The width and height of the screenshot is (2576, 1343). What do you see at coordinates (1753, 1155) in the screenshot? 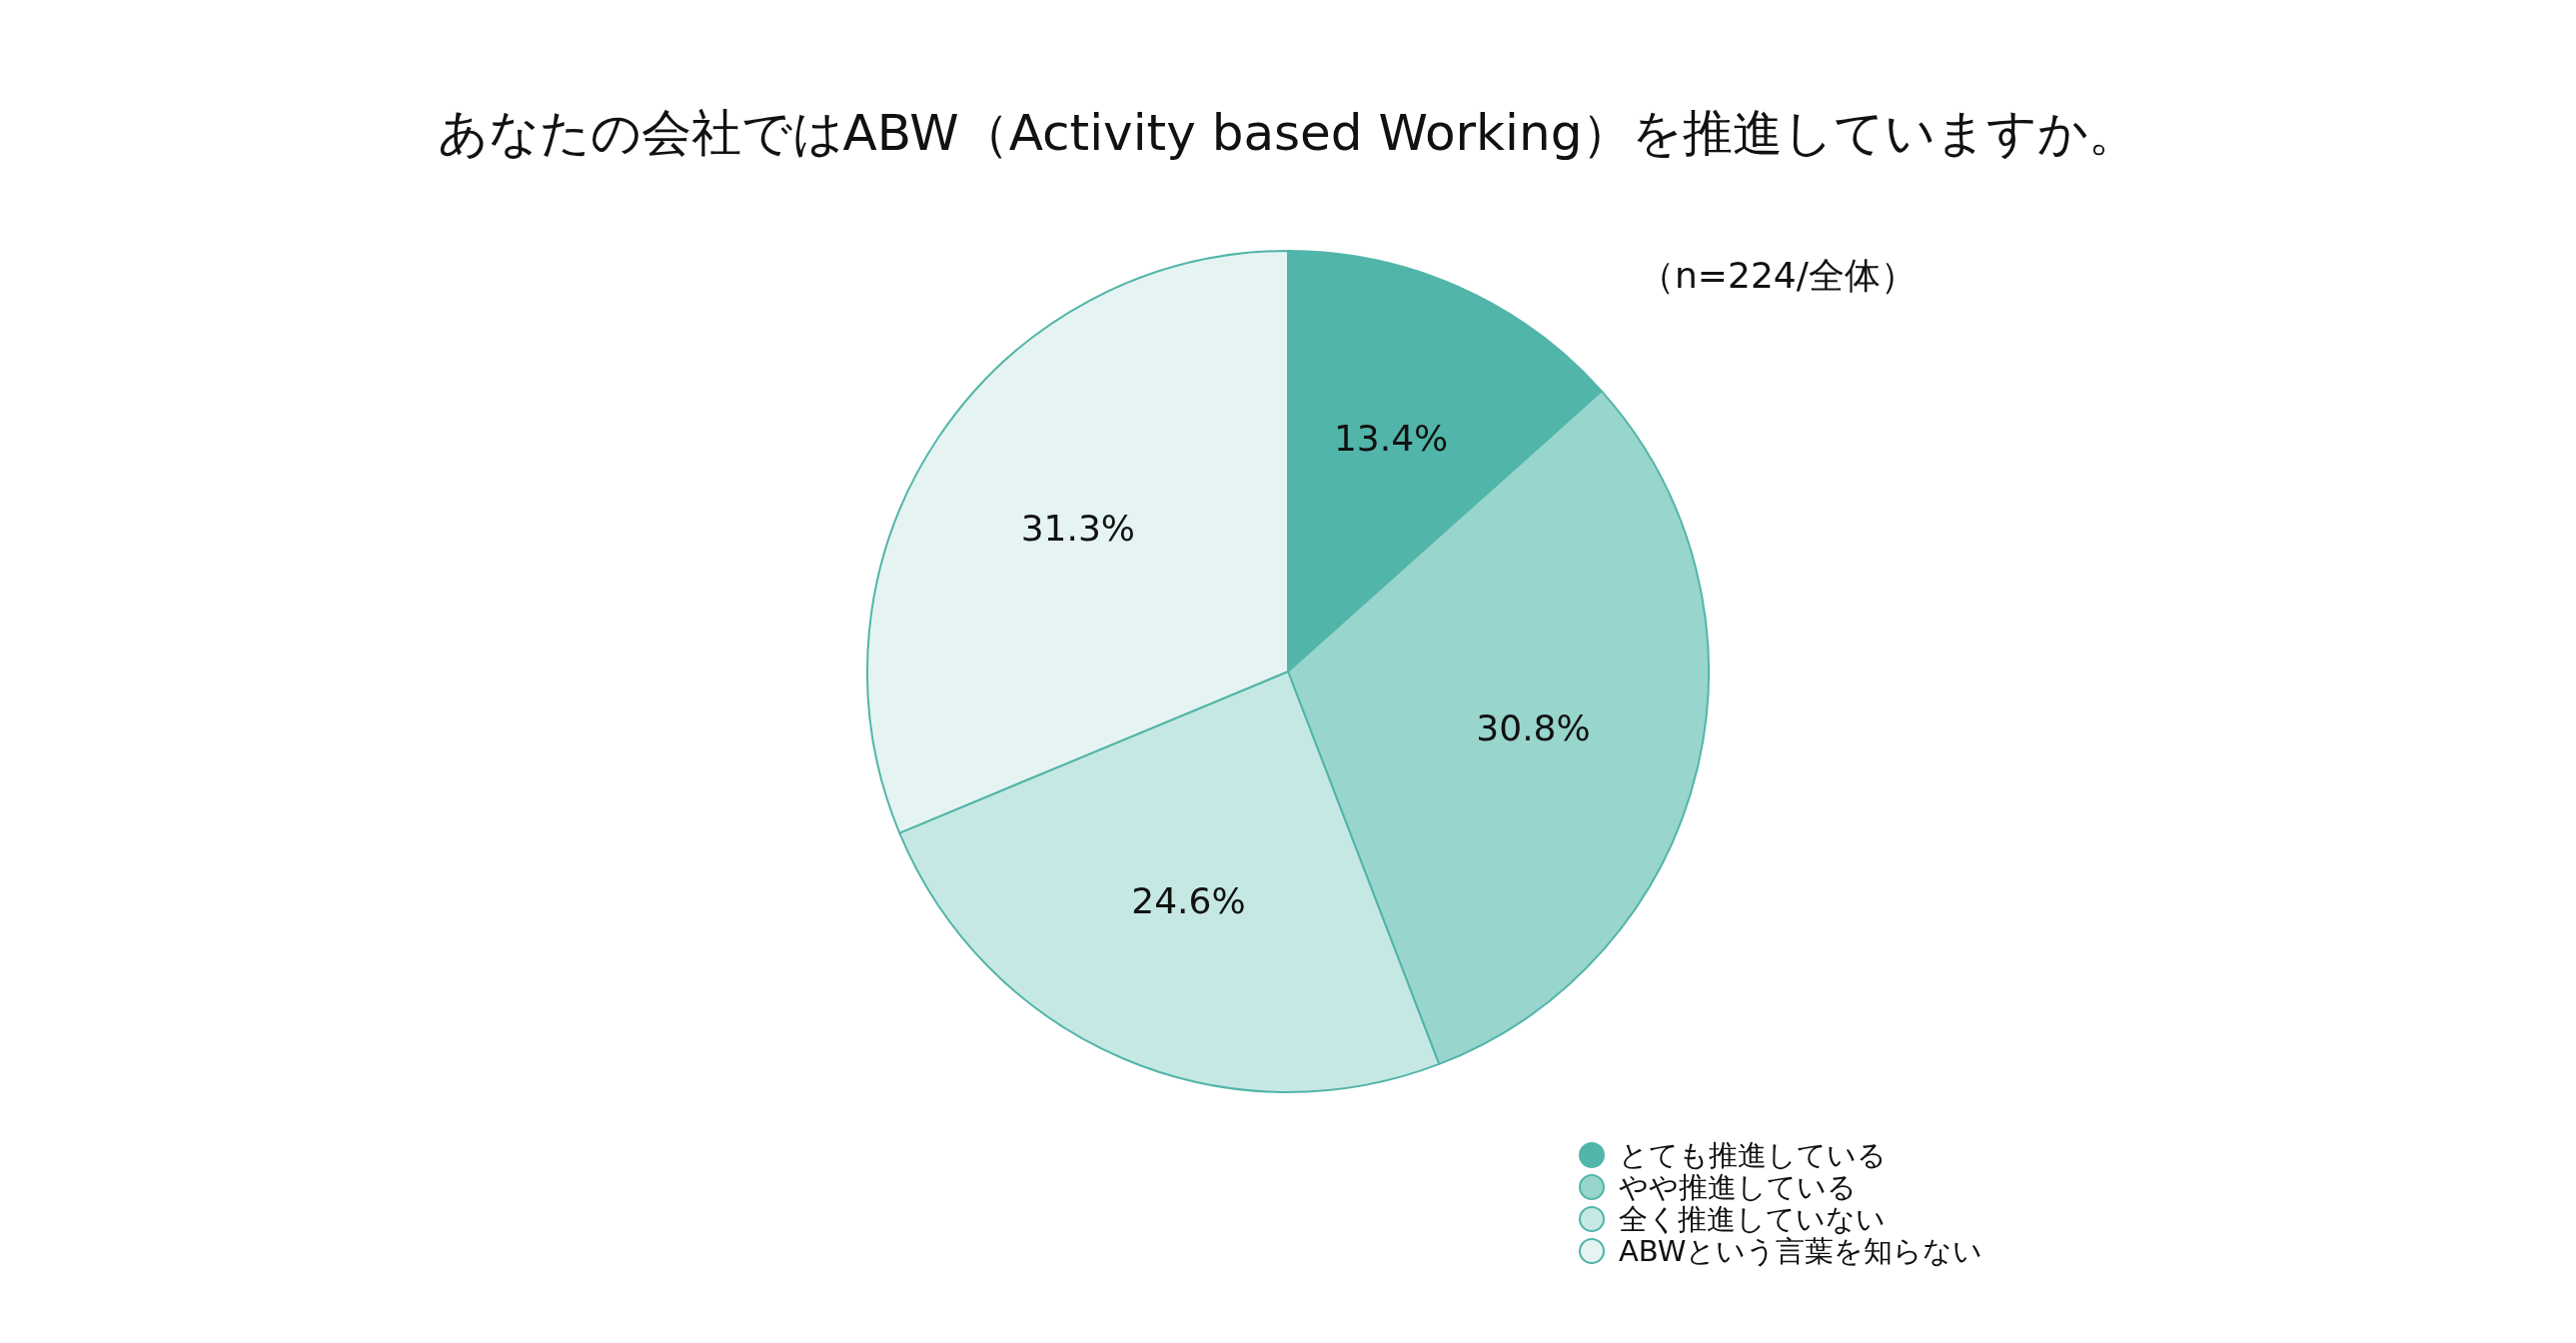
I see `legend-label: とても推進している` at bounding box center [1753, 1155].